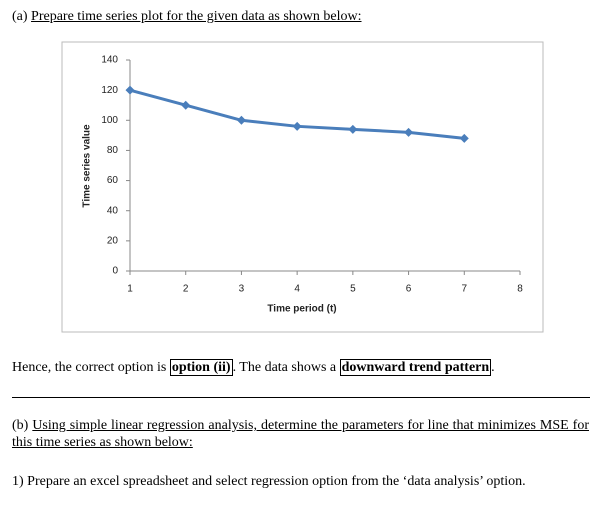 This screenshot has height=515, width=603. Describe the element at coordinates (201, 367) in the screenshot. I see `answer-option: option (ii)` at that location.